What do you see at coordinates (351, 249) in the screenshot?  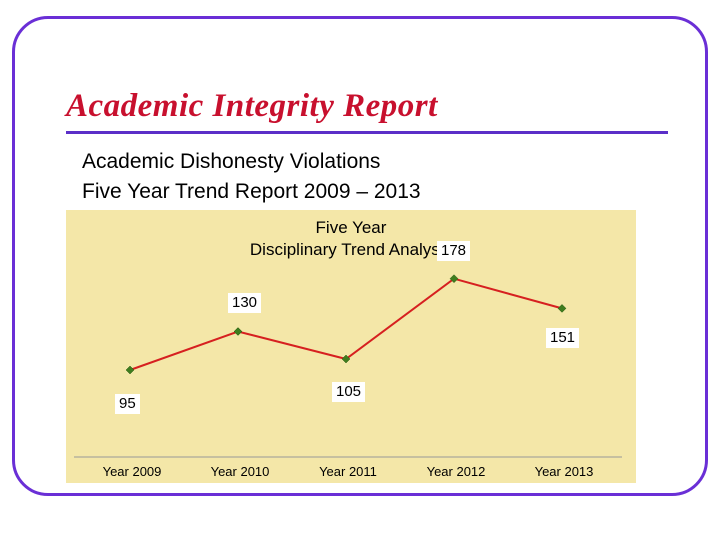 I see `chart-title-line-2: Disciplinary Trend Analysis` at bounding box center [351, 249].